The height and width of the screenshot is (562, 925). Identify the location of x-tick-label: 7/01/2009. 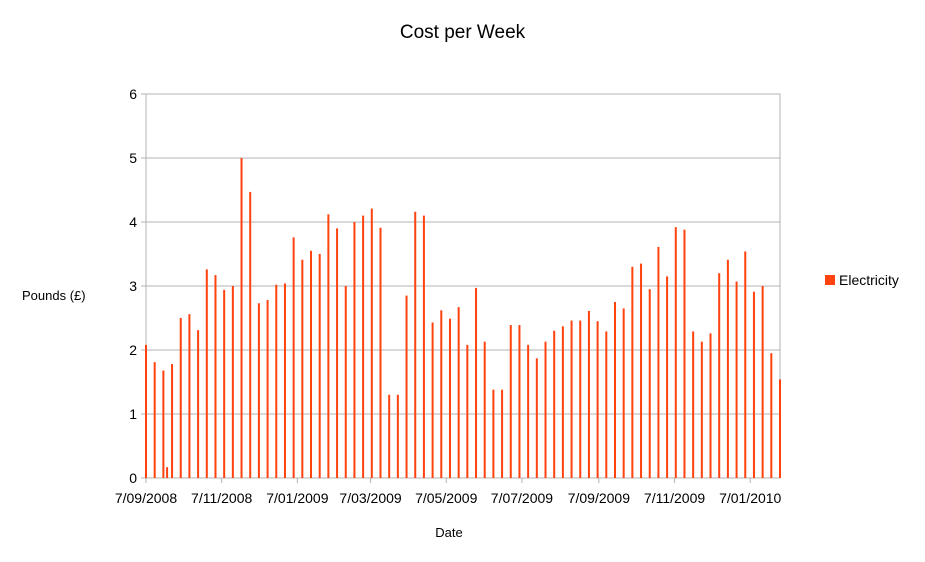
(297, 498).